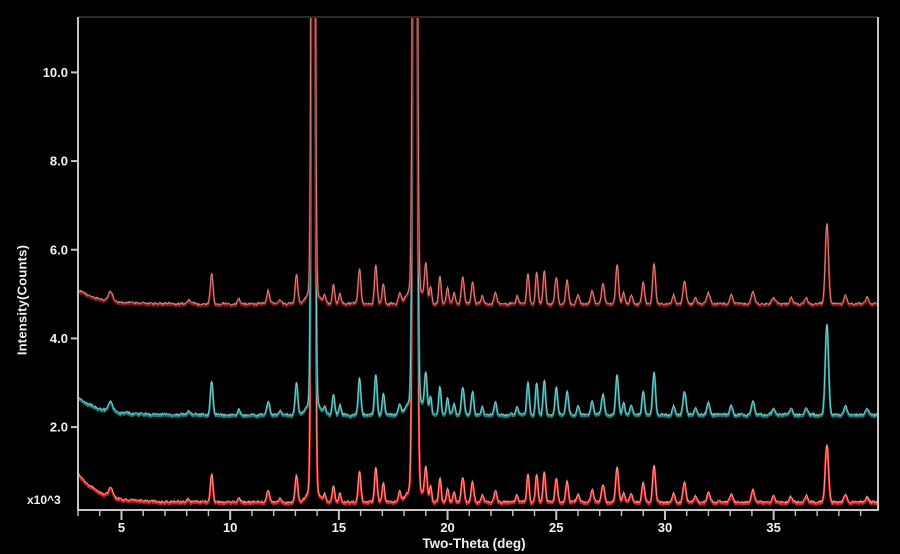 The height and width of the screenshot is (554, 900). Describe the element at coordinates (556, 527) in the screenshot. I see `x-tick-label: 25` at that location.